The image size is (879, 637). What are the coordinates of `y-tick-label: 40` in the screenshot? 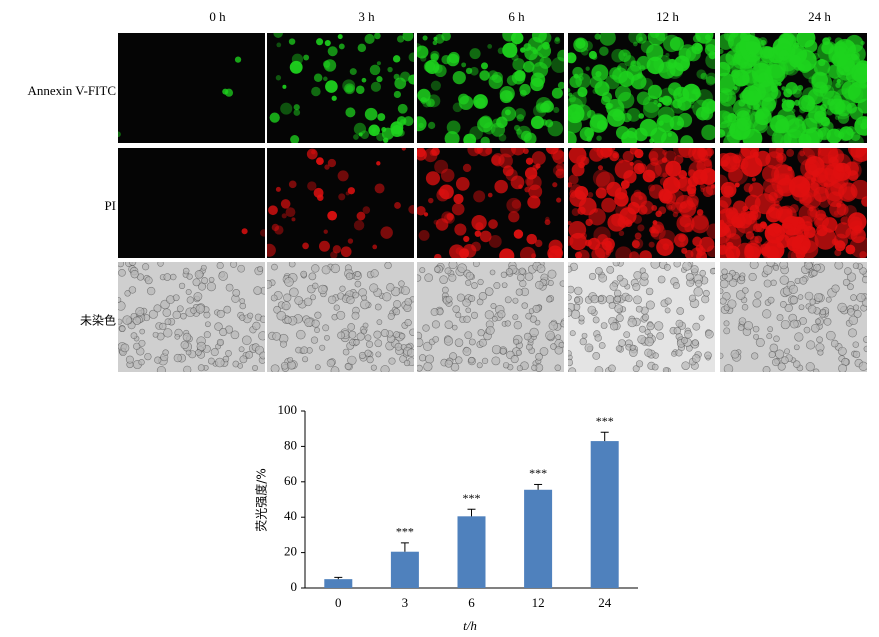 It's located at (290, 515).